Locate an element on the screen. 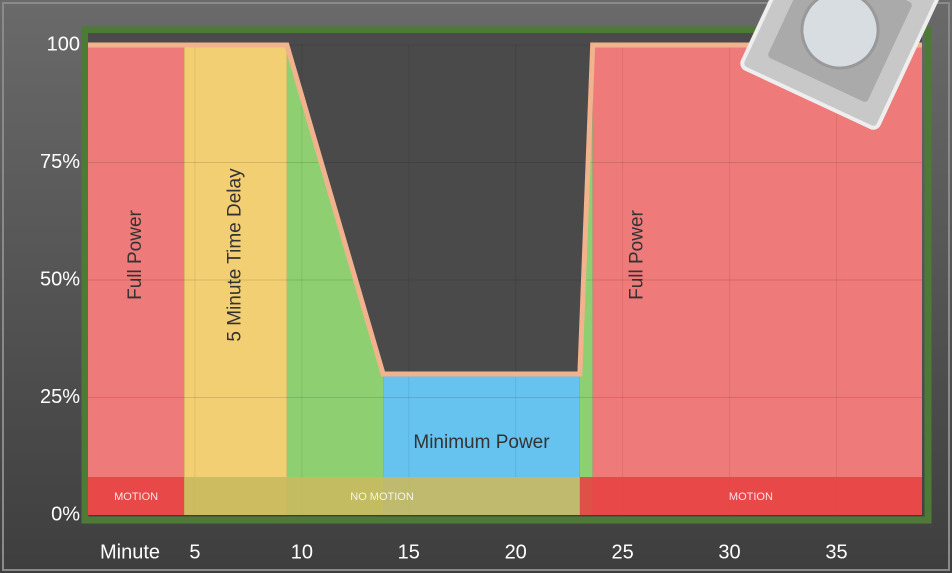 This screenshot has width=952, height=573. region-label: Minimum Power is located at coordinates (481, 442).